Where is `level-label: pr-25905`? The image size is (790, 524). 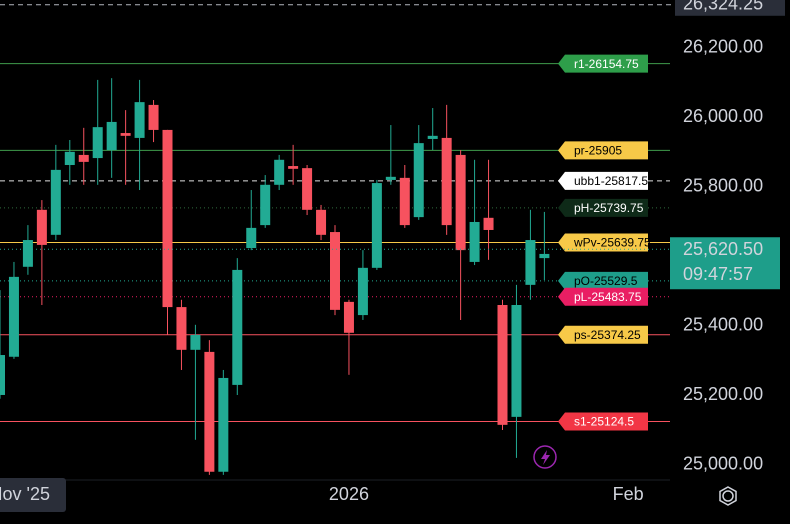 level-label: pr-25905 is located at coordinates (598, 151).